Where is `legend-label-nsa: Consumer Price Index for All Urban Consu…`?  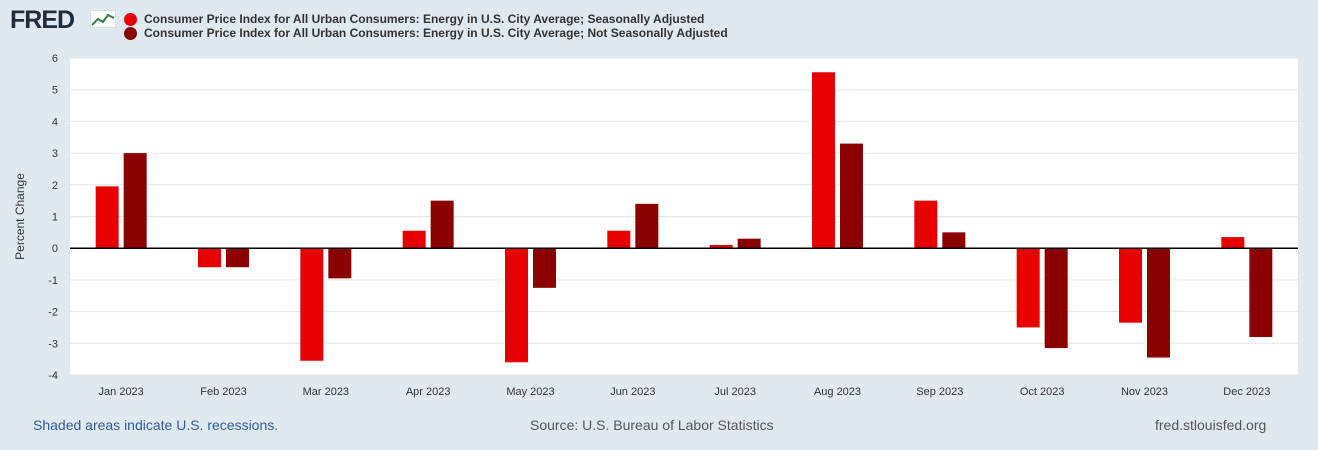 legend-label-nsa: Consumer Price Index for All Urban Consu… is located at coordinates (436, 33).